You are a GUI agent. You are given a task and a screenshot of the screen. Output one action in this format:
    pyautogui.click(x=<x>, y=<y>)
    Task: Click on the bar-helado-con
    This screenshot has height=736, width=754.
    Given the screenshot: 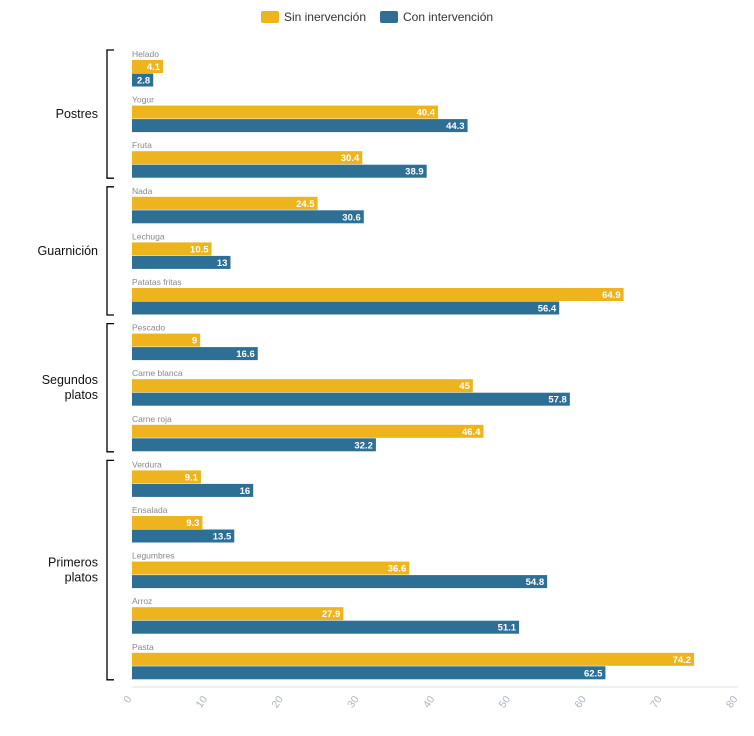 What is the action you would take?
    pyautogui.click(x=143, y=80)
    